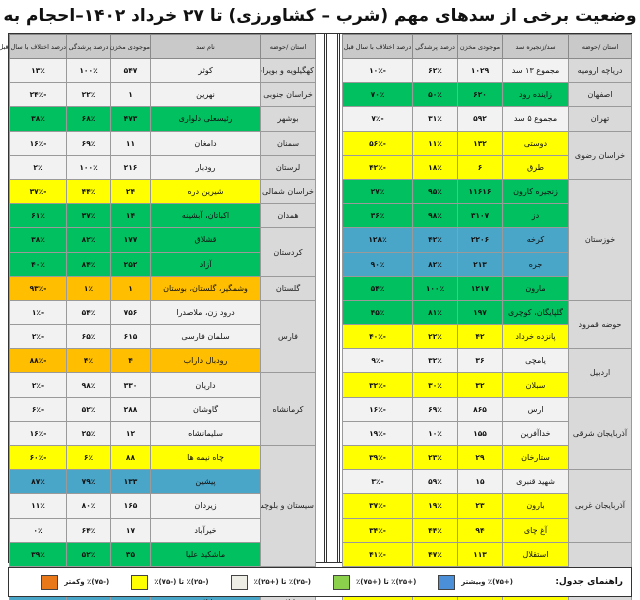  Describe the element at coordinates (435, 506) in the screenshot. I see `fill-percent-cell: ۱۹٪` at that location.